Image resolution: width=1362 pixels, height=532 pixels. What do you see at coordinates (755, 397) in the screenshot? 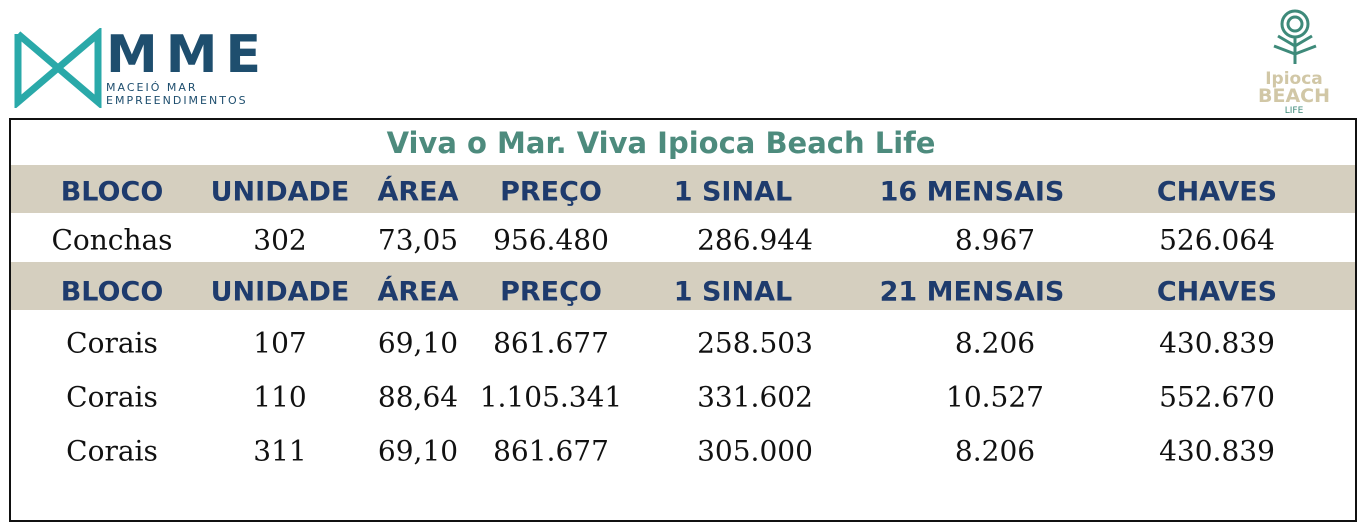
I see `data-cell: 331.602` at bounding box center [755, 397].